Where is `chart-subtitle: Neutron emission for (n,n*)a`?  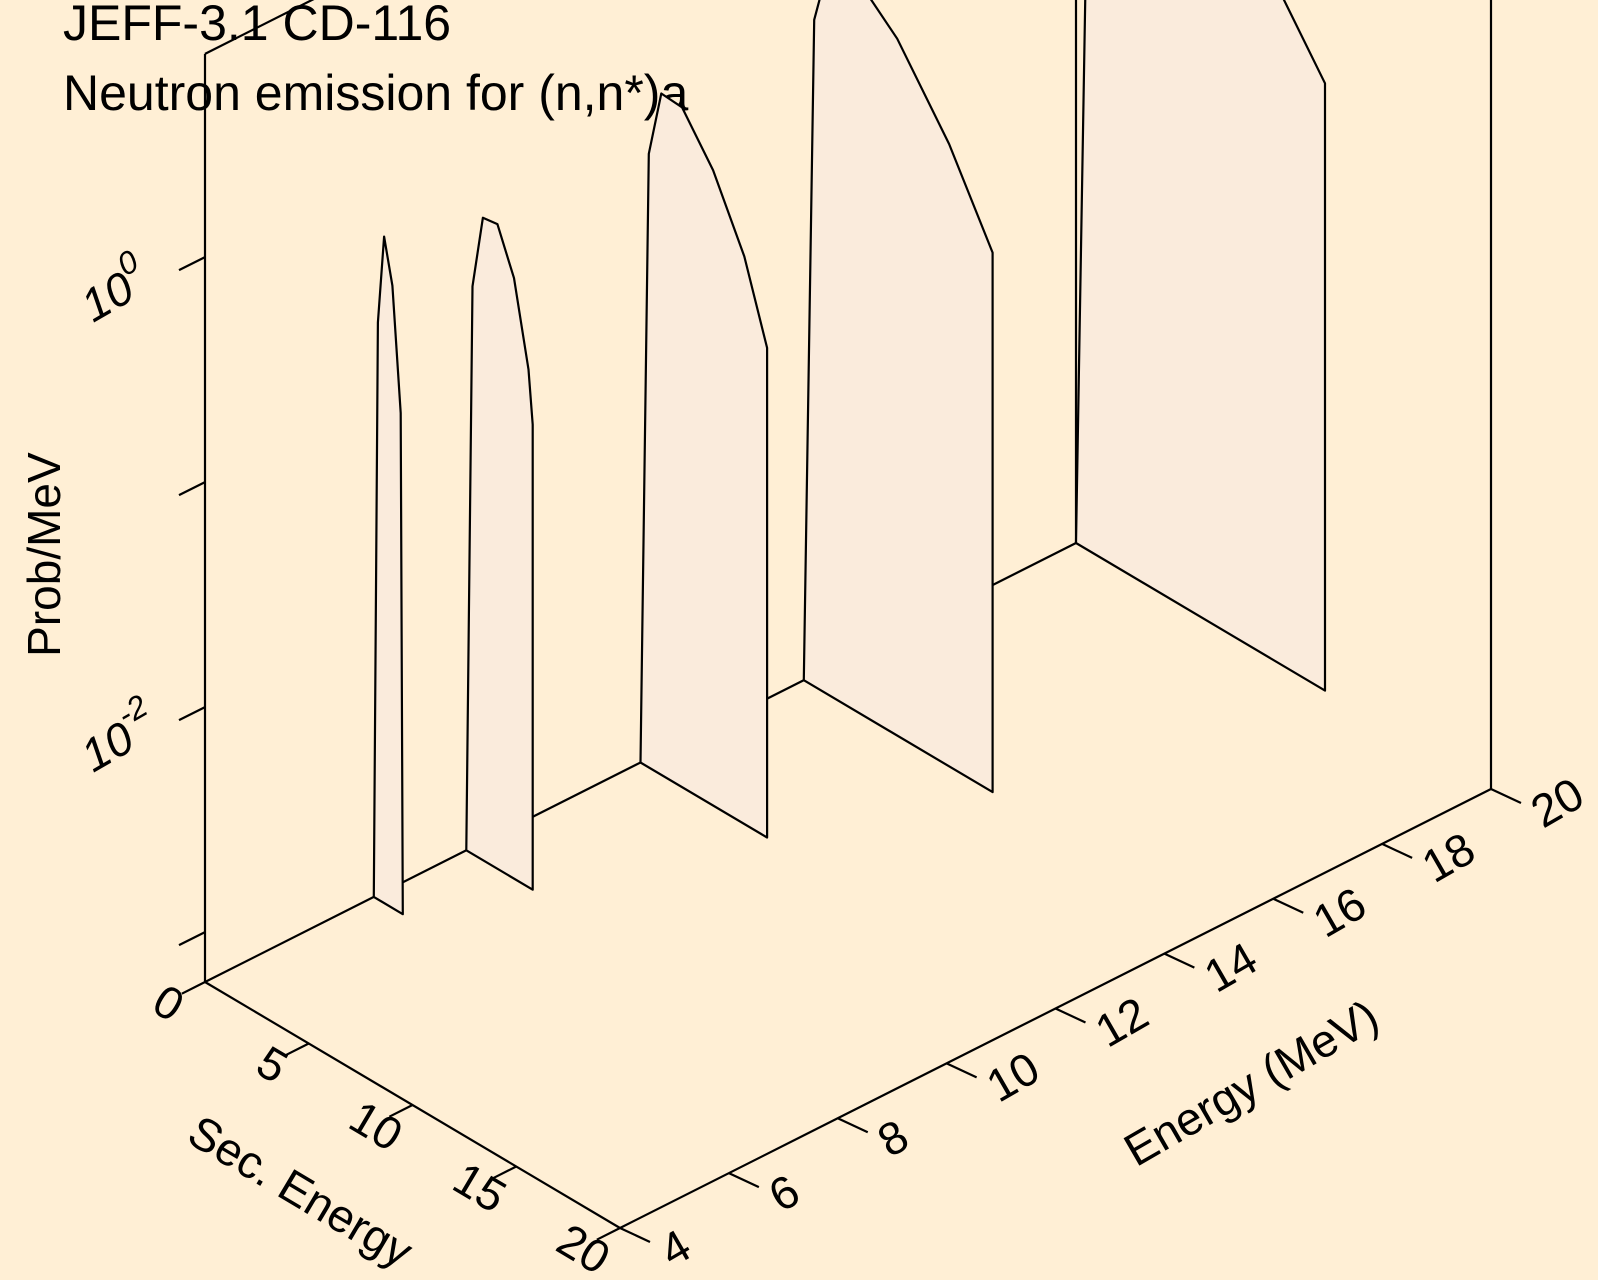 chart-subtitle: Neutron emission for (n,n*)a is located at coordinates (375, 93).